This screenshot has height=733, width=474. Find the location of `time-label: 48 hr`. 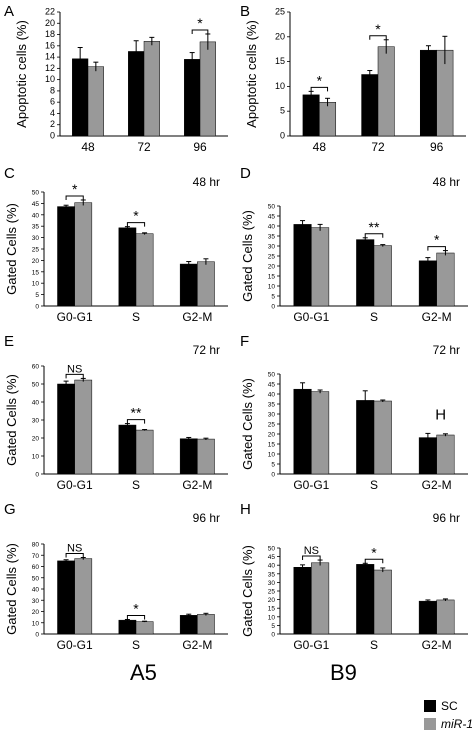

time-label: 48 hr is located at coordinates (446, 182).